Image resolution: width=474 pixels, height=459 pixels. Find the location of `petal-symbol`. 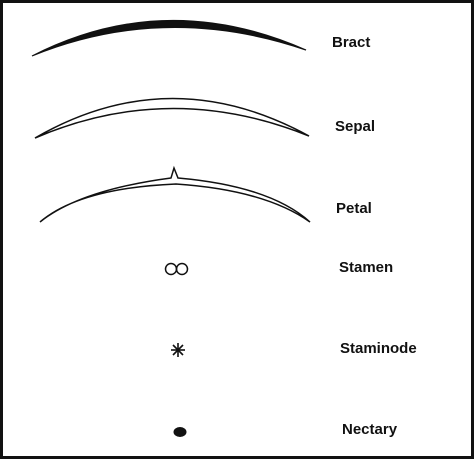

petal-symbol is located at coordinates (175, 194).